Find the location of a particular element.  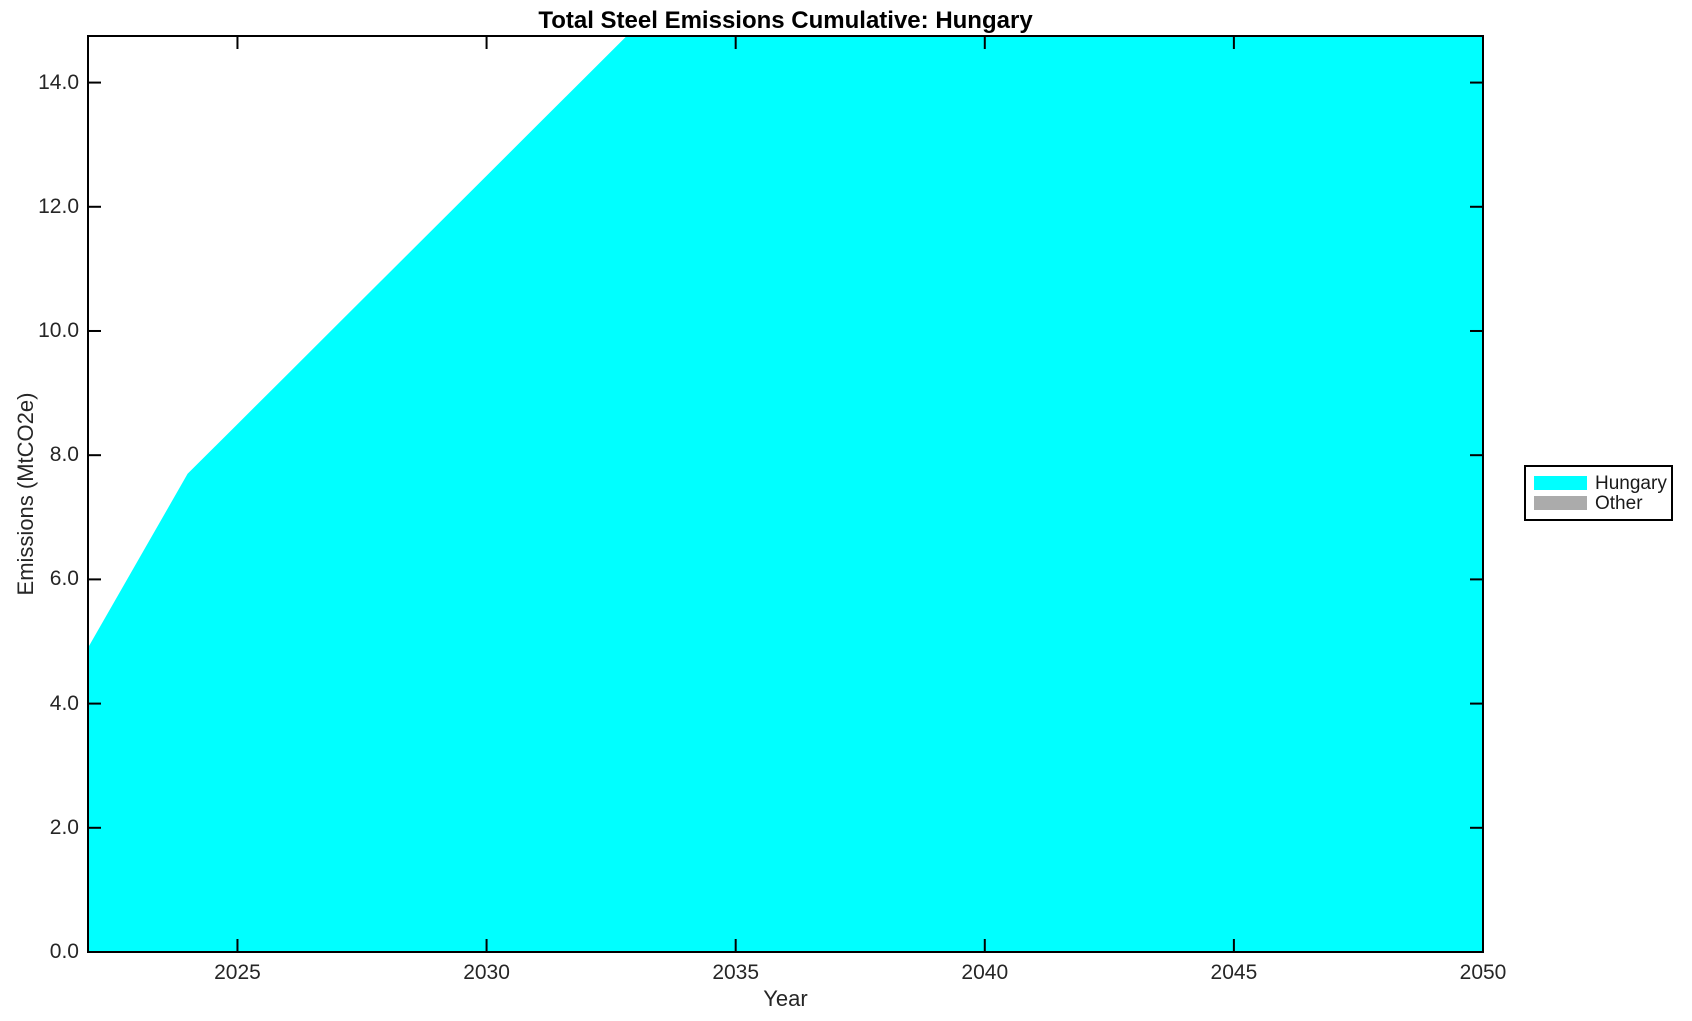

y-tick-label: 8.0 is located at coordinates (64, 455).